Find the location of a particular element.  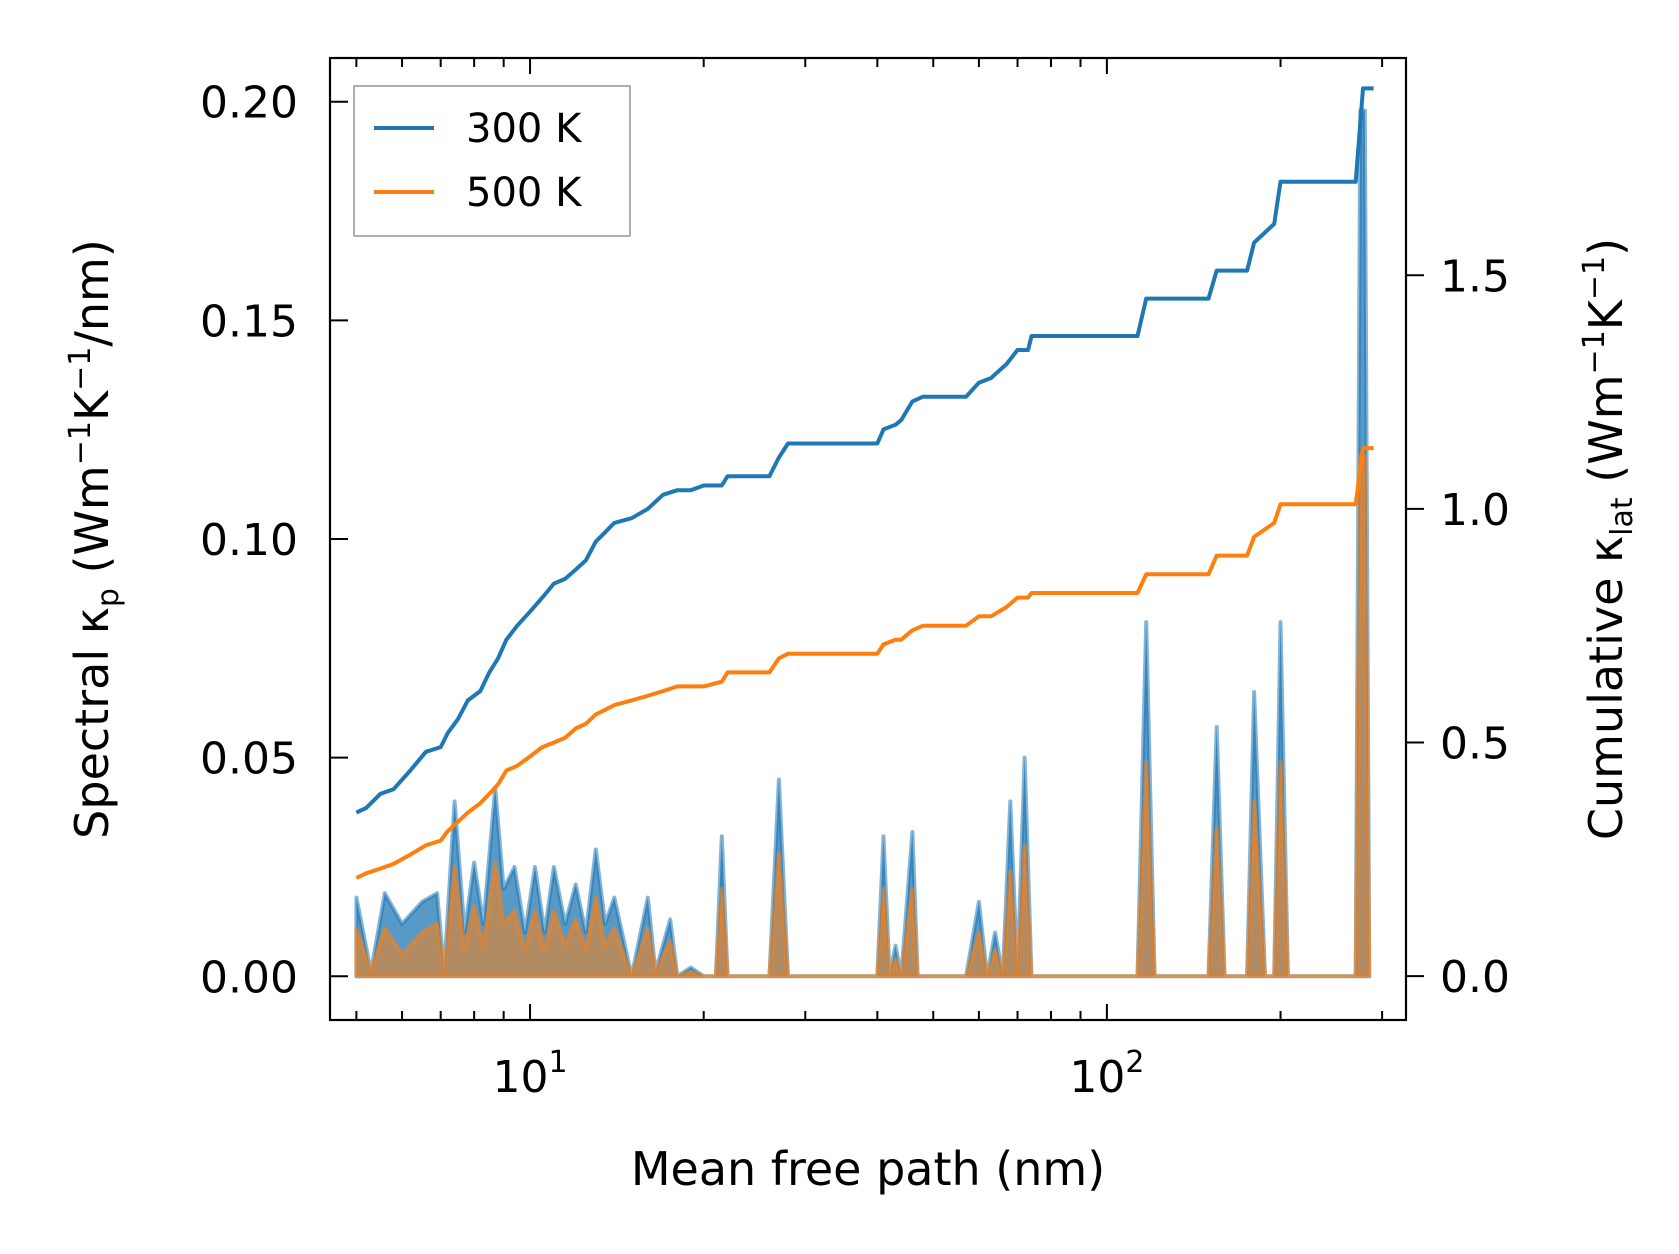

y-right-tick-label-2: 1.0 is located at coordinates (1475, 510).